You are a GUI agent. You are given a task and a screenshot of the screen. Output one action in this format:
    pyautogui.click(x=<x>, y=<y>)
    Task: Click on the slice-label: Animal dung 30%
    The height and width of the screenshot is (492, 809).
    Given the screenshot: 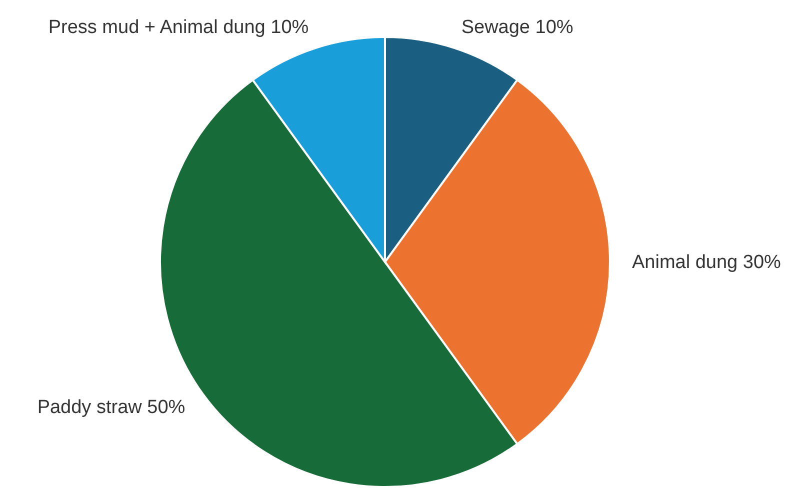 What is the action you would take?
    pyautogui.click(x=707, y=262)
    